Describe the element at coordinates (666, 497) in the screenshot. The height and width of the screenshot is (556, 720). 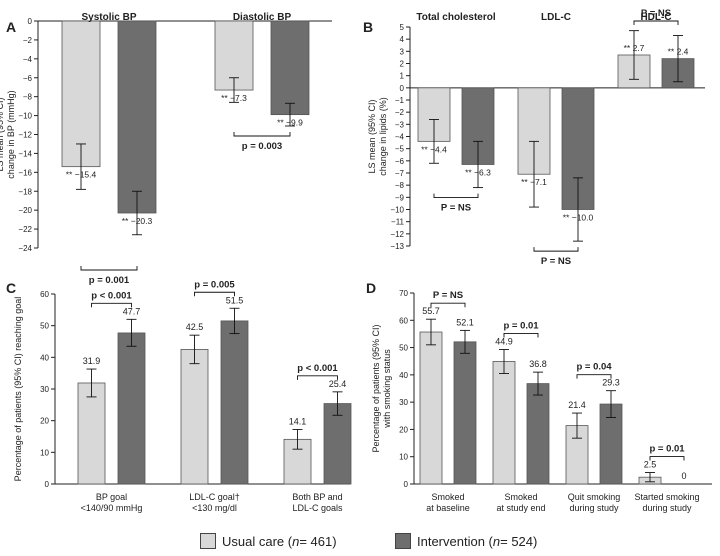
I see `category-label-d: Started smoking` at that location.